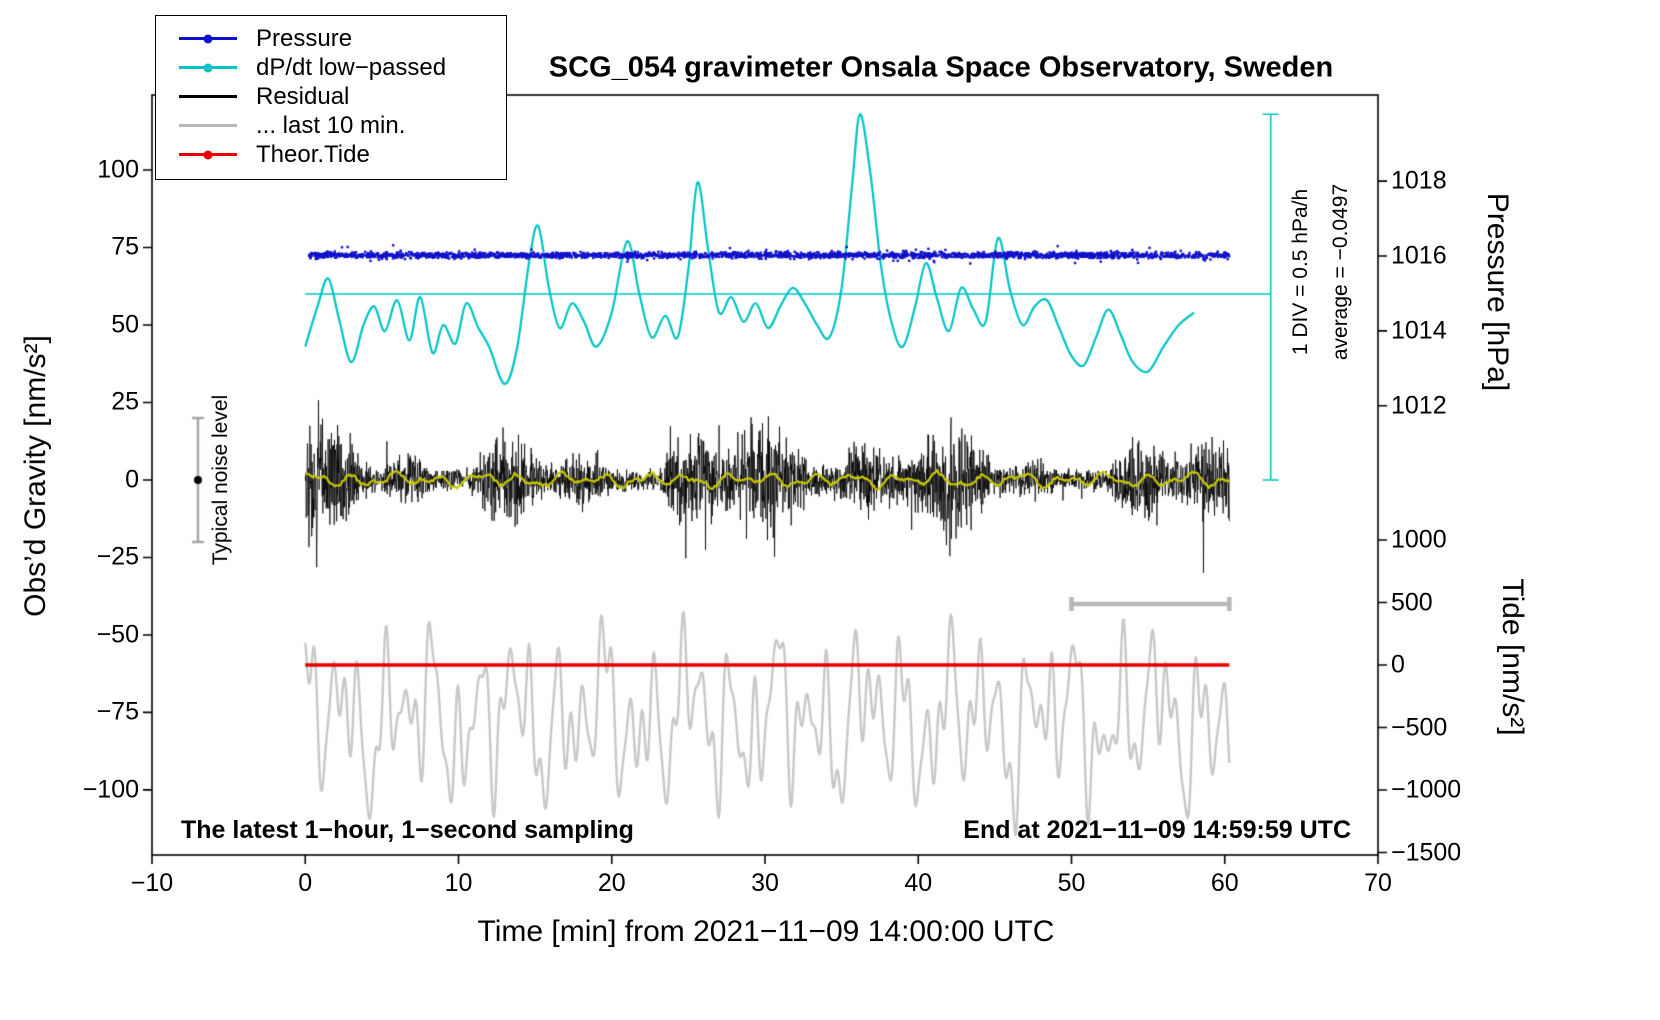 The width and height of the screenshot is (1660, 1020). What do you see at coordinates (305, 883) in the screenshot?
I see `x-tick-label: 0` at bounding box center [305, 883].